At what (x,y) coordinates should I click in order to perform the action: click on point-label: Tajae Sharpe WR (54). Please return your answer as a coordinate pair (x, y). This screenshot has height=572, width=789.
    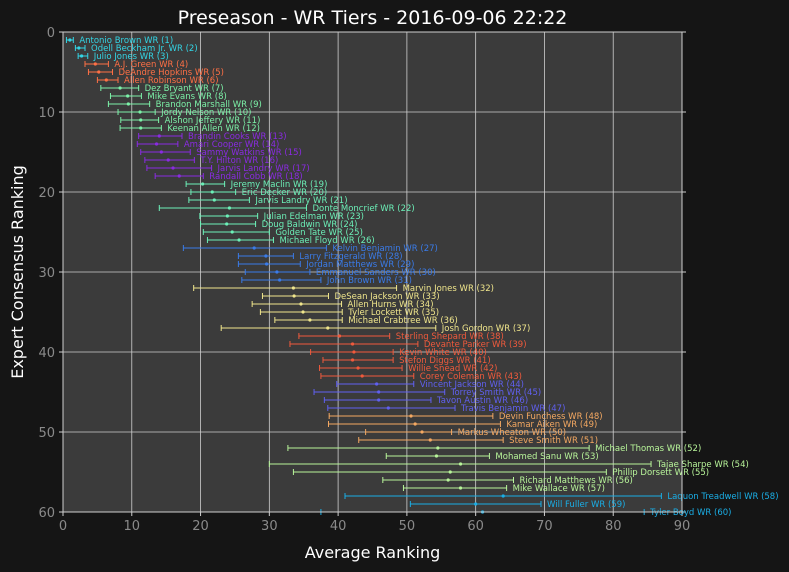
    Looking at the image, I should click on (702, 465).